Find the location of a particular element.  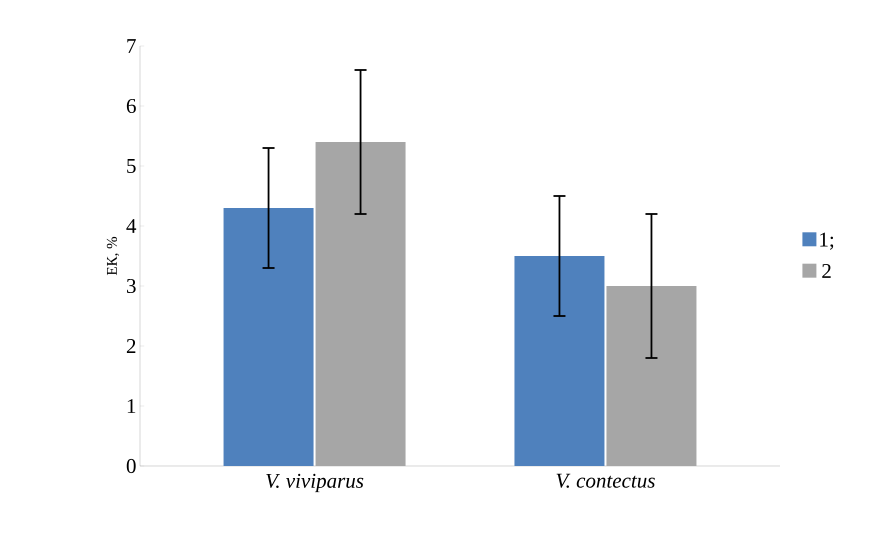

y-tick-label: 3 is located at coordinates (131, 286).